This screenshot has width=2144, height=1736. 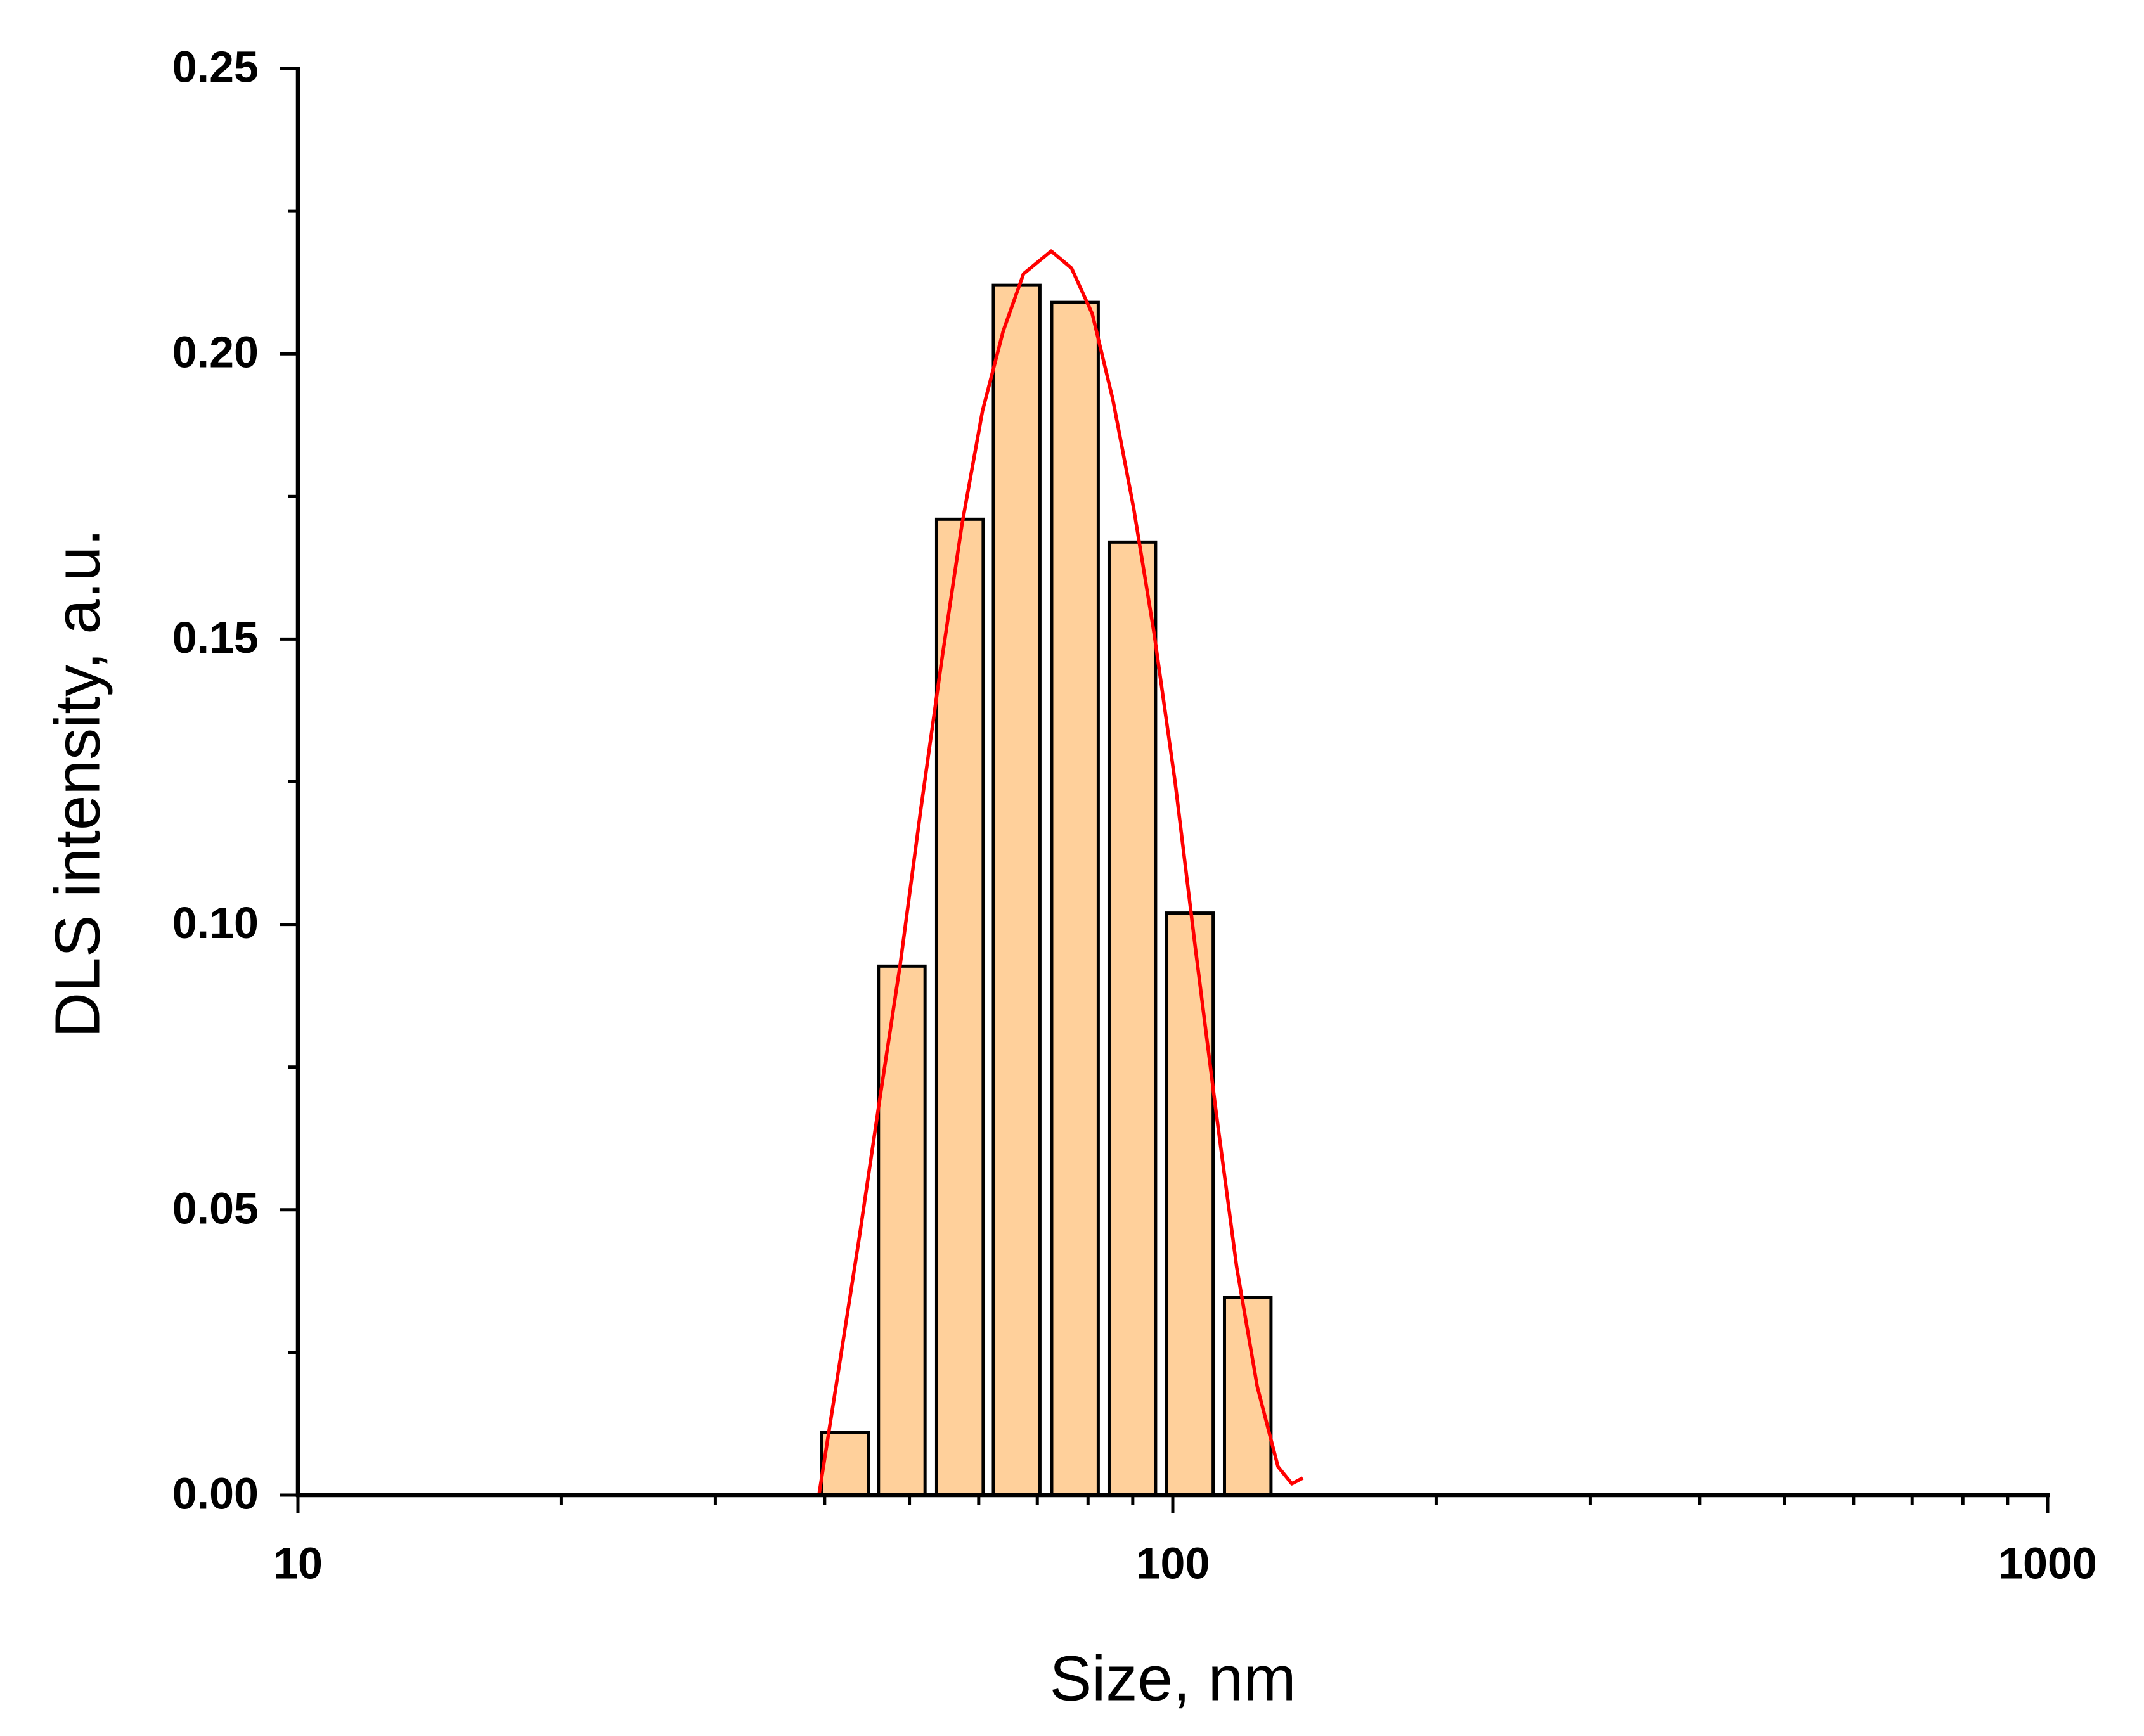 What do you see at coordinates (215, 352) in the screenshot?
I see `y-tick-label: 0.20` at bounding box center [215, 352].